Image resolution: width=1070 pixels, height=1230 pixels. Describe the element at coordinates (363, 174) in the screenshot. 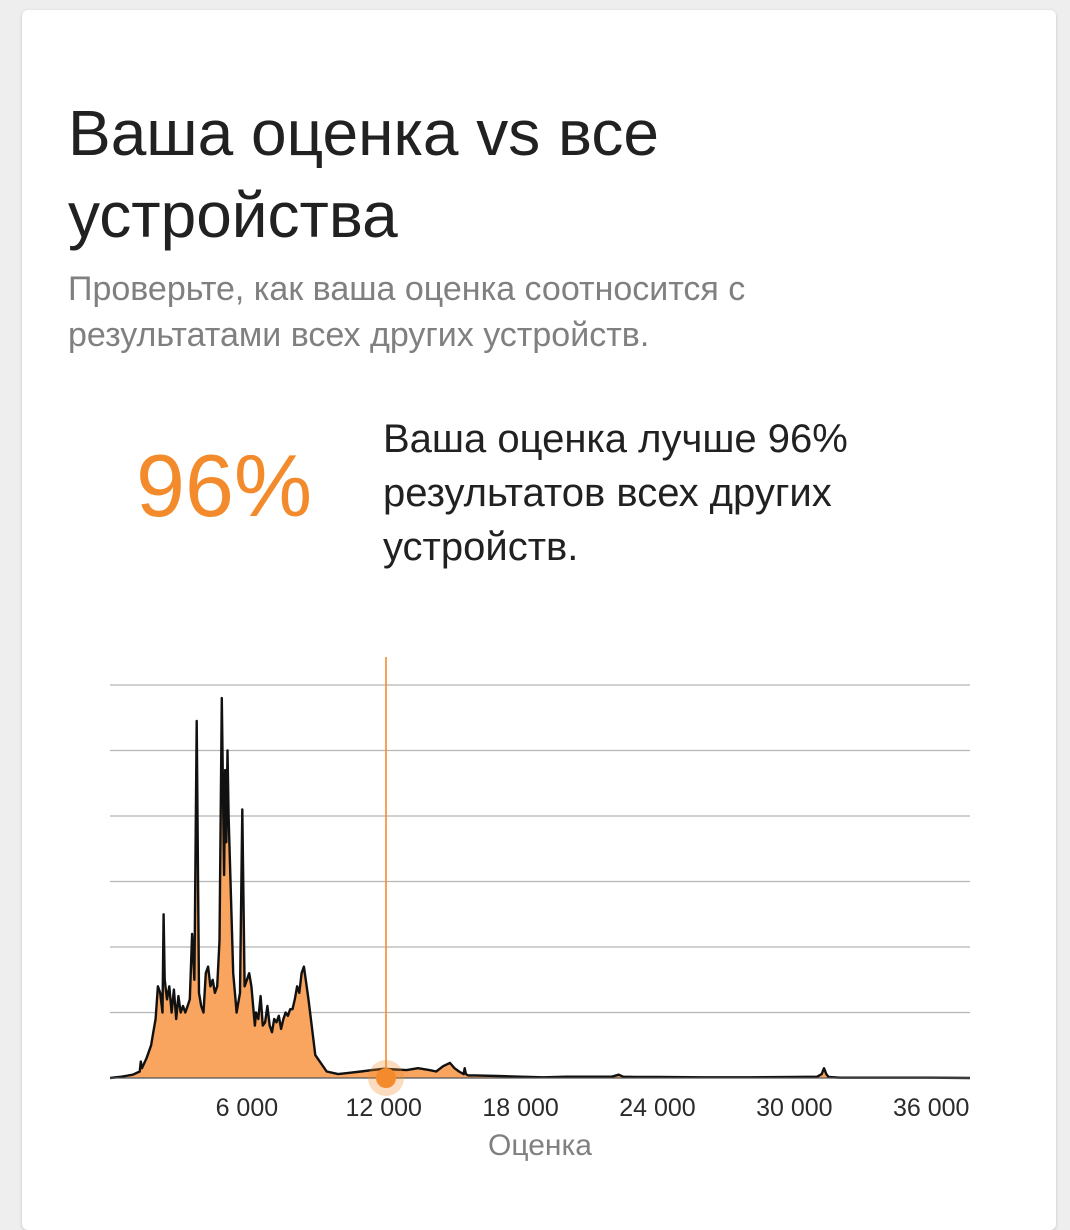

I see `page-title: Ваша оценка vs все устройства` at that location.